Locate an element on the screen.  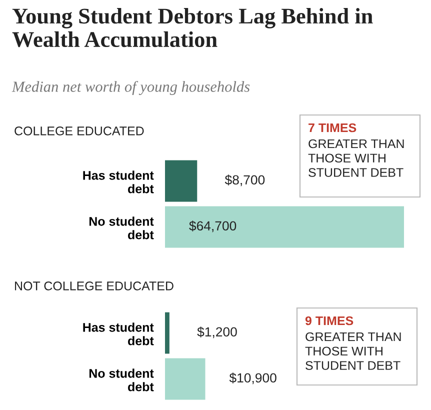
chart-title: Young Student Debtors Lag Behind in Wealth Accumulation is located at coordinates (192, 28).